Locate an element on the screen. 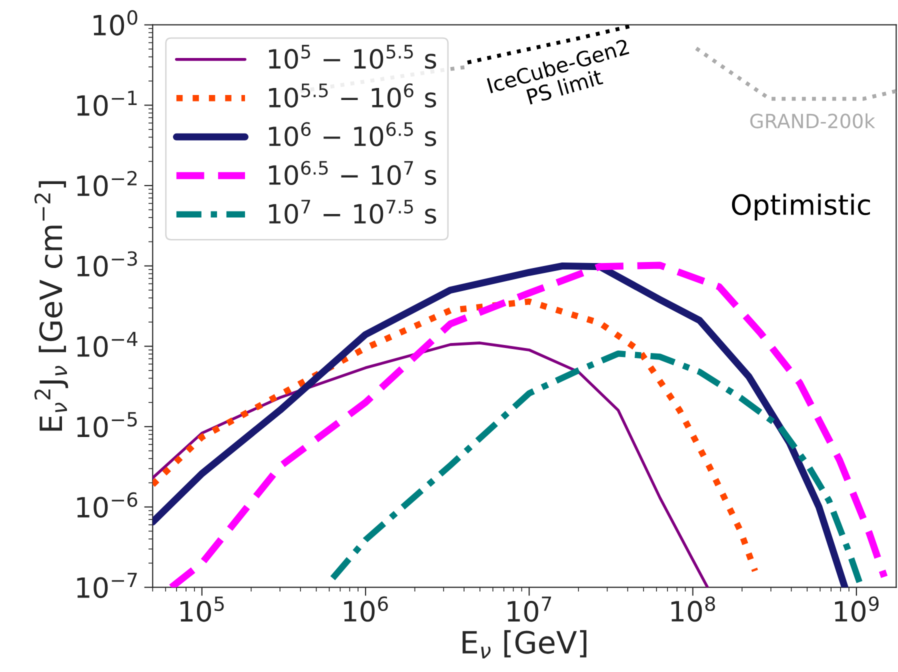  legend-label: 10$^{5}$ − 10$^{5.5}$ s is located at coordinates (352, 56).